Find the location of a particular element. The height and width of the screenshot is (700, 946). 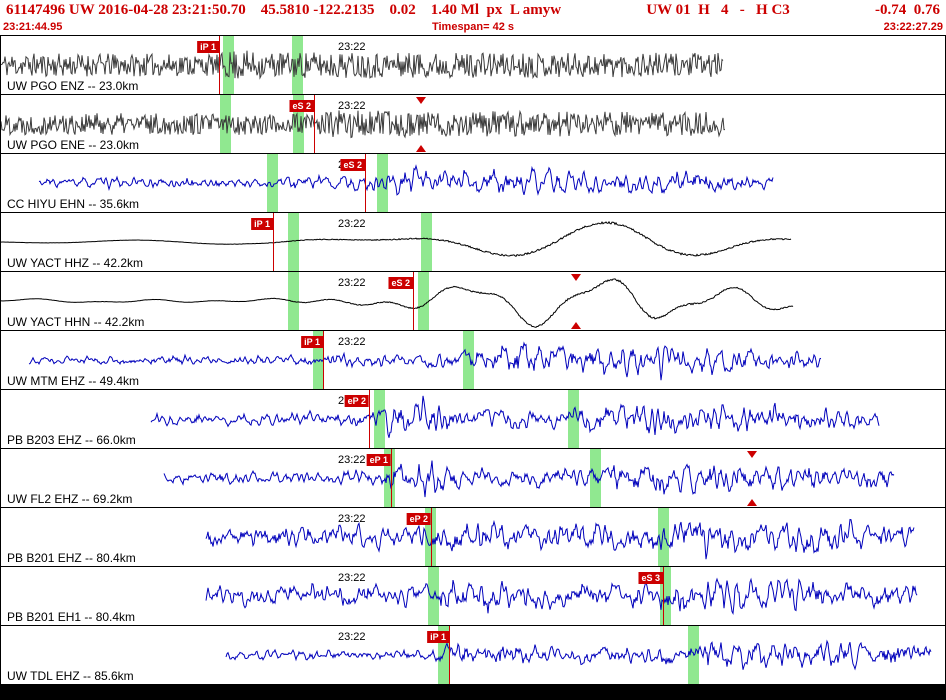

time-window-line: 23:21:44.95 Timespan= 42 s 23:22:27.29 is located at coordinates (473, 28).